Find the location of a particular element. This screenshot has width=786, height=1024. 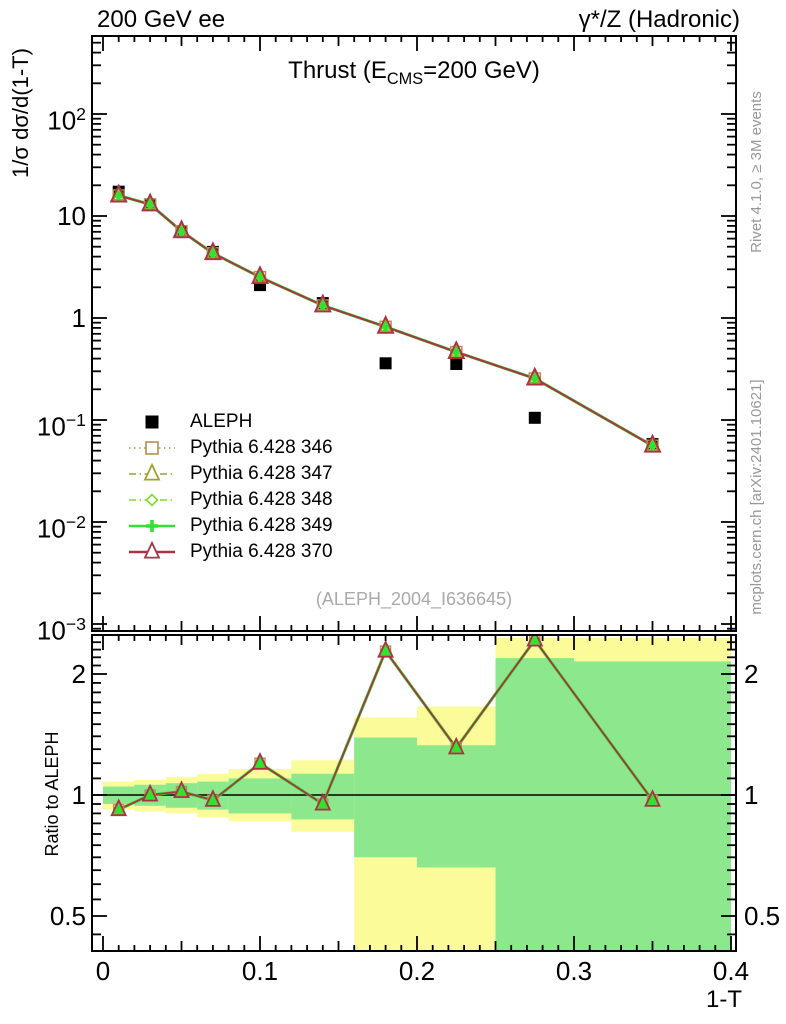

main-y-tick-label: 10⁻² is located at coordinates (61, 528).